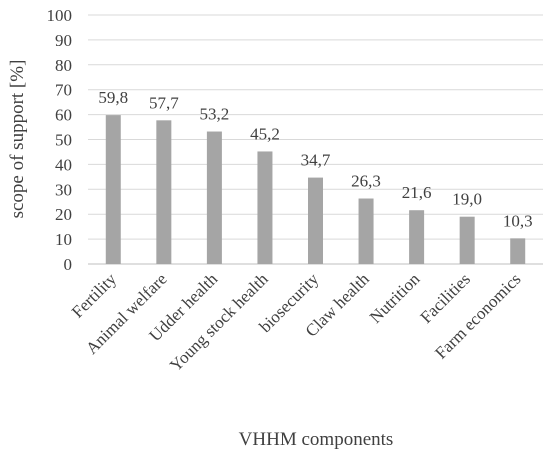  What do you see at coordinates (215, 114) in the screenshot?
I see `data-label: 53,2` at bounding box center [215, 114].